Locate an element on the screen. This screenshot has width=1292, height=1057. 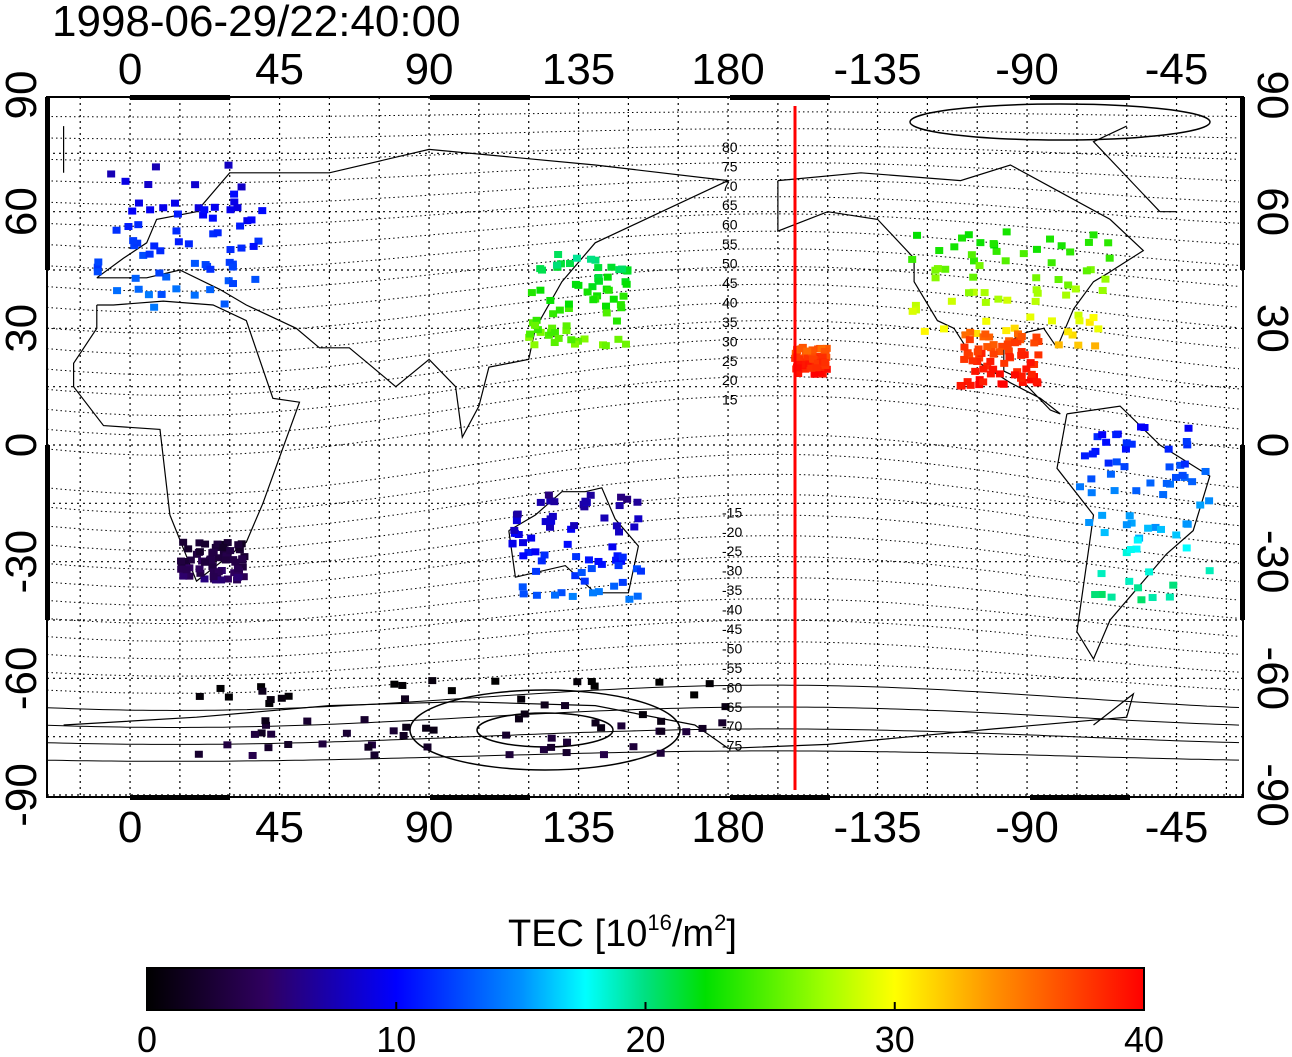
bottom-longitude-axis: 0 45 90 135 180 -135 -90 -45 is located at coordinates (663, 827).